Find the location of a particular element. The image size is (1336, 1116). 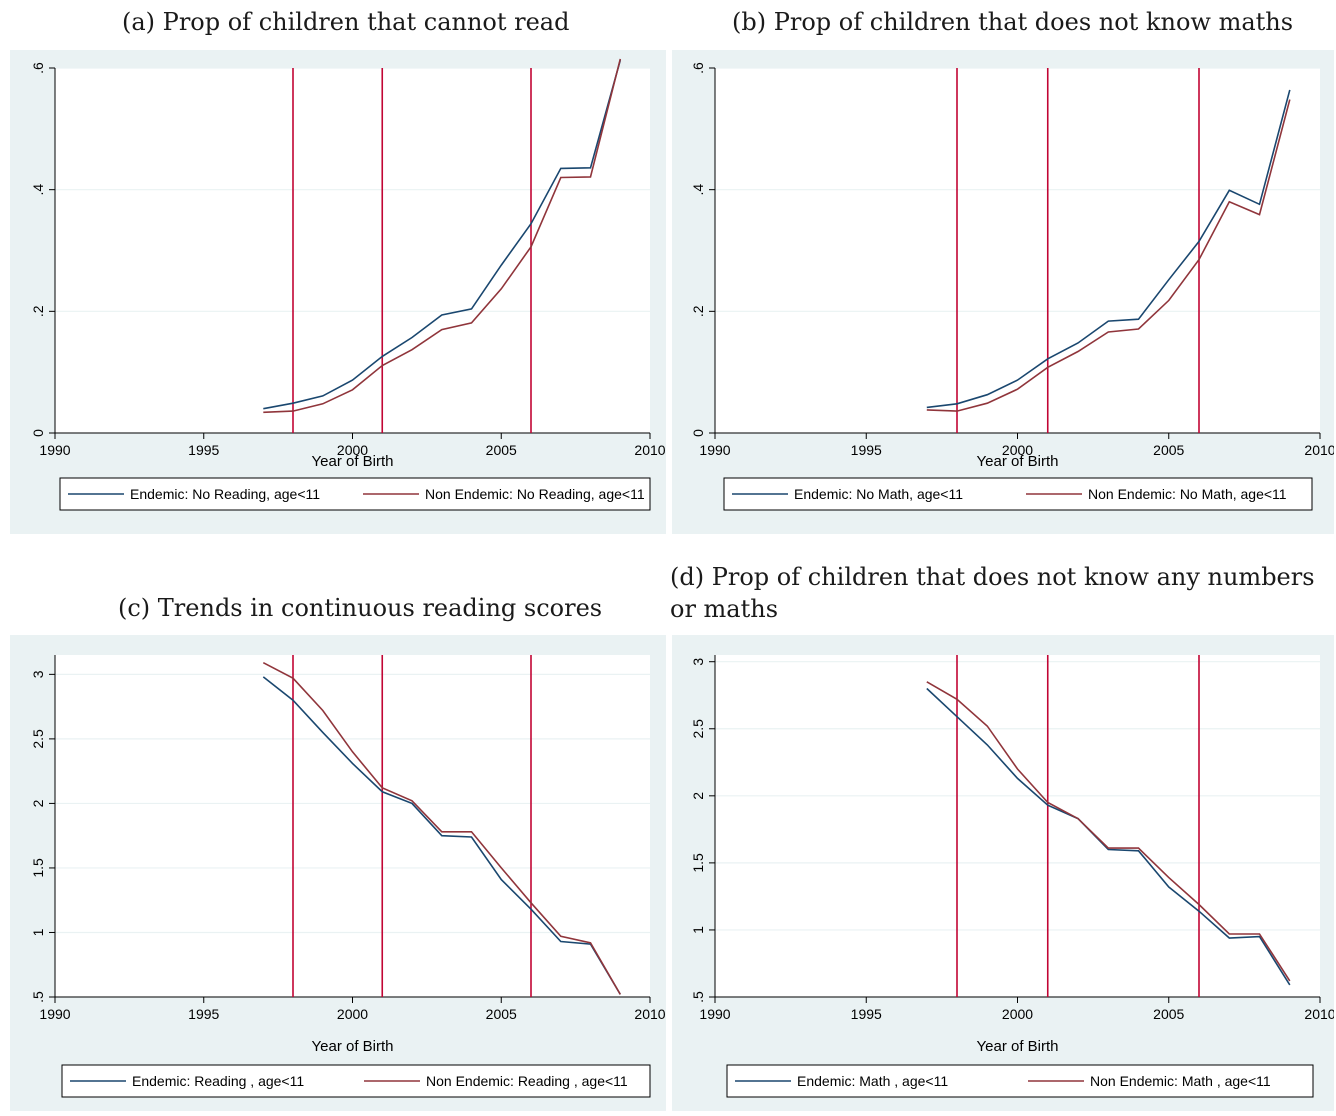

legend-label-non-endemic: Non Endemic: No Math, age<11 is located at coordinates (1187, 494).